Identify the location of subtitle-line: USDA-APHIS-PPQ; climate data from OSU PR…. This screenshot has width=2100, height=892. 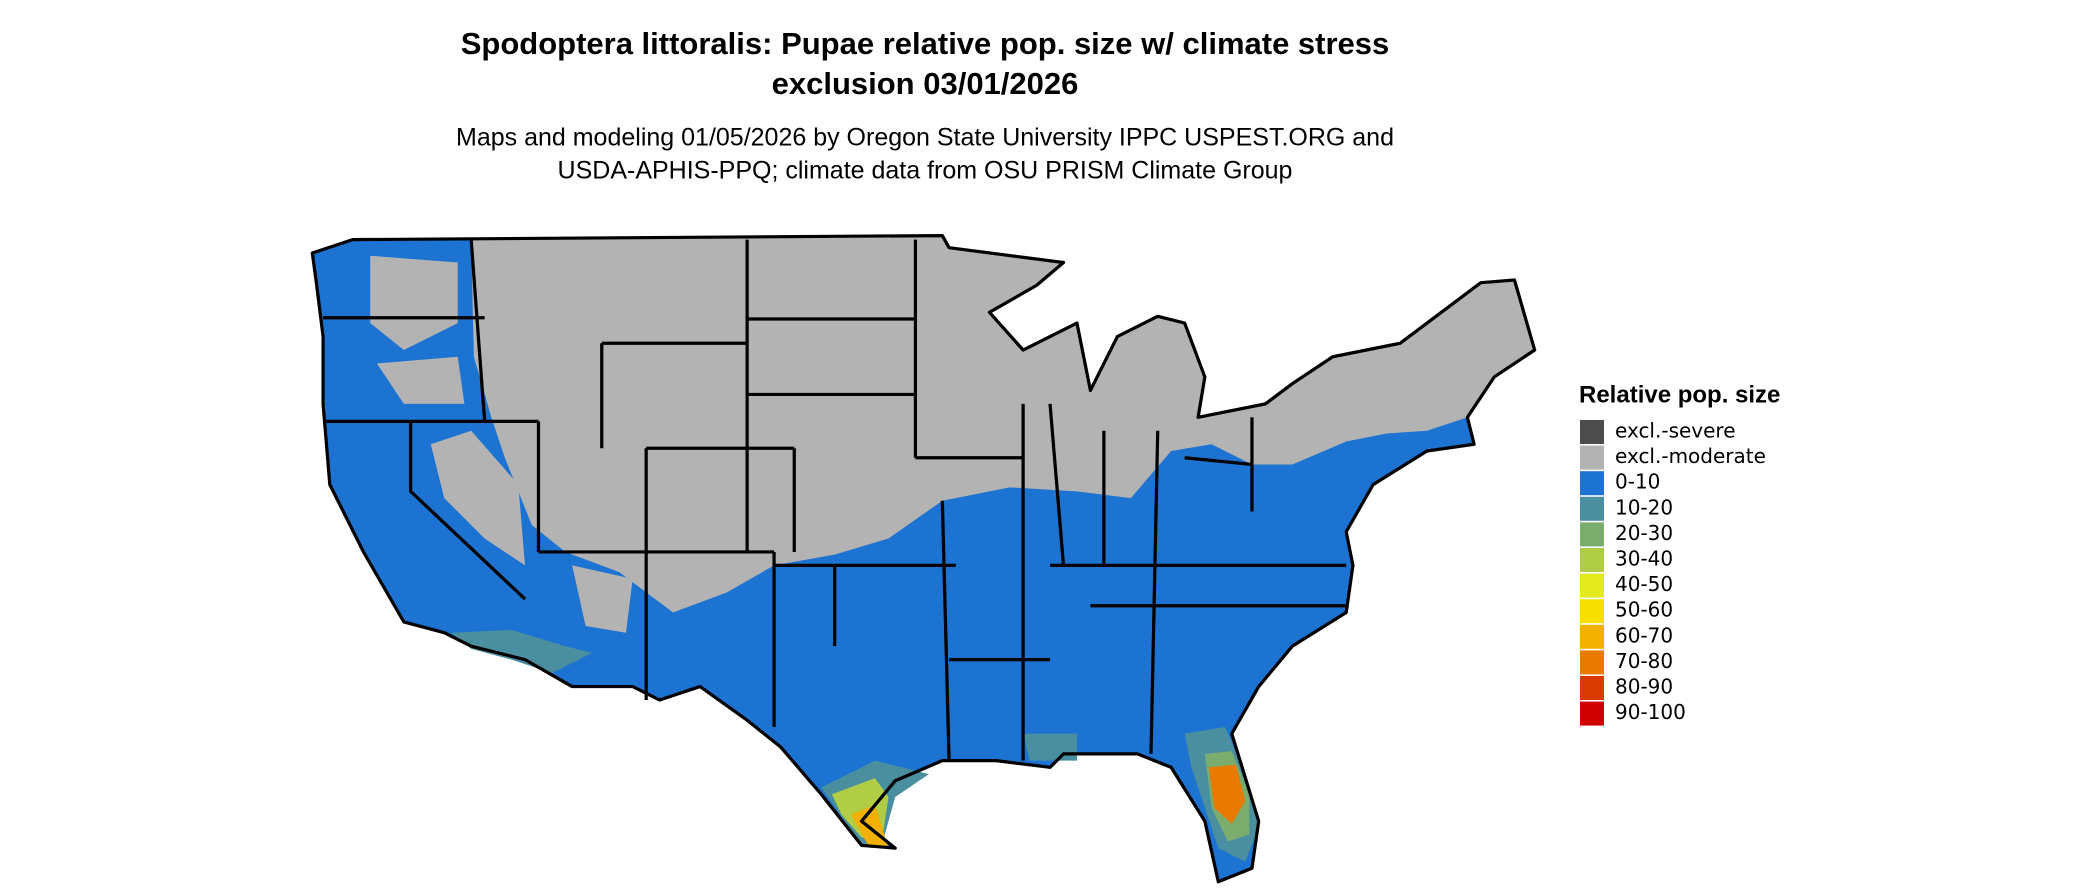
(925, 171).